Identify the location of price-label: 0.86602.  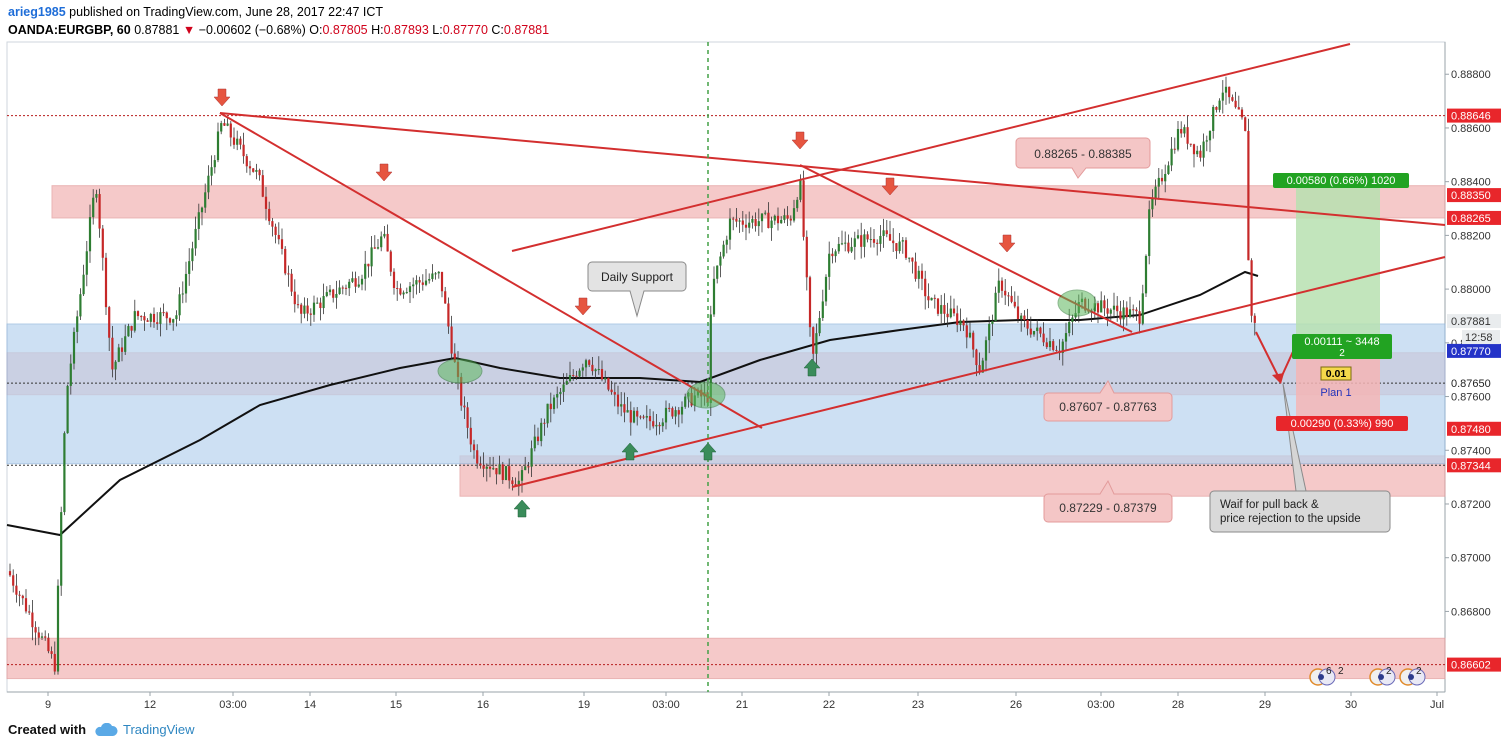
(1471, 666).